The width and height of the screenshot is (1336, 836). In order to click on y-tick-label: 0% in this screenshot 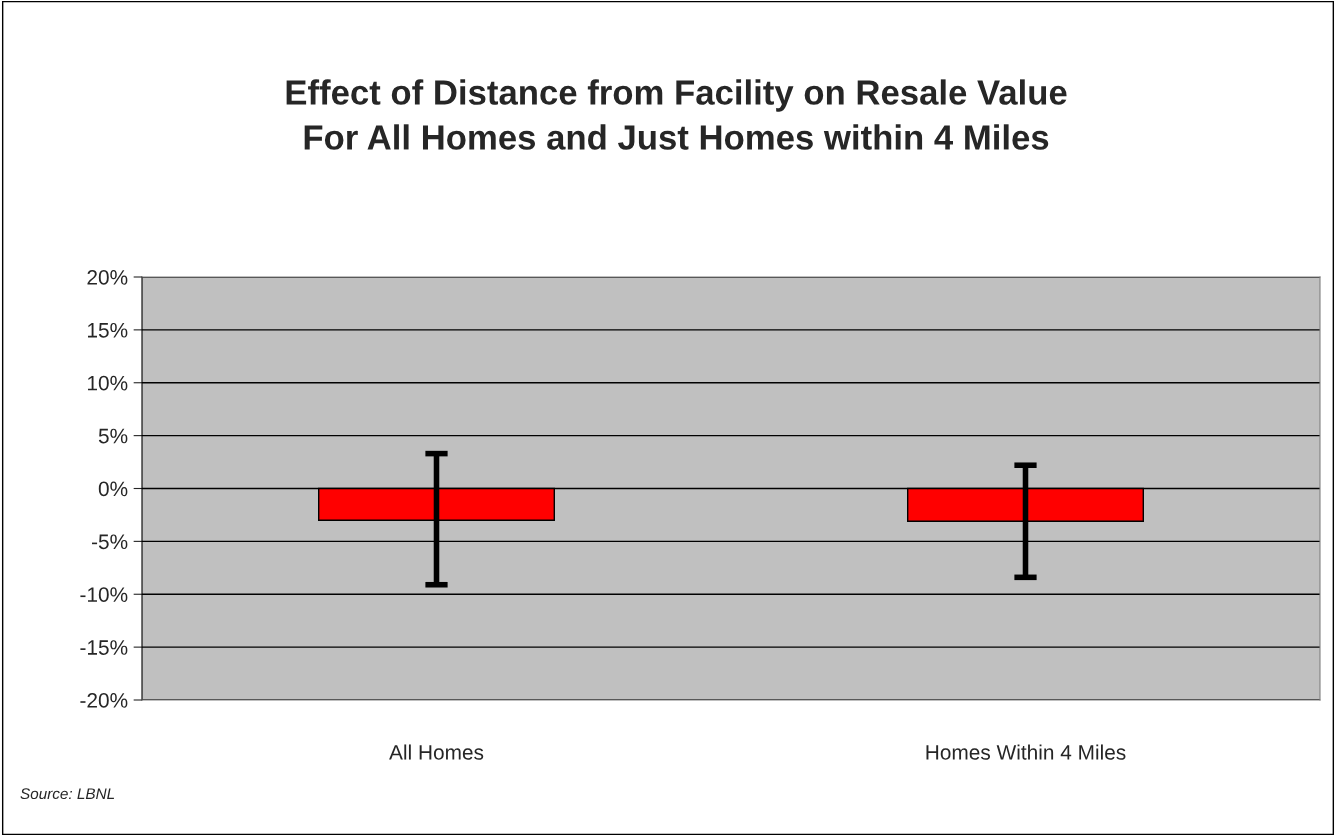, I will do `click(113, 489)`.